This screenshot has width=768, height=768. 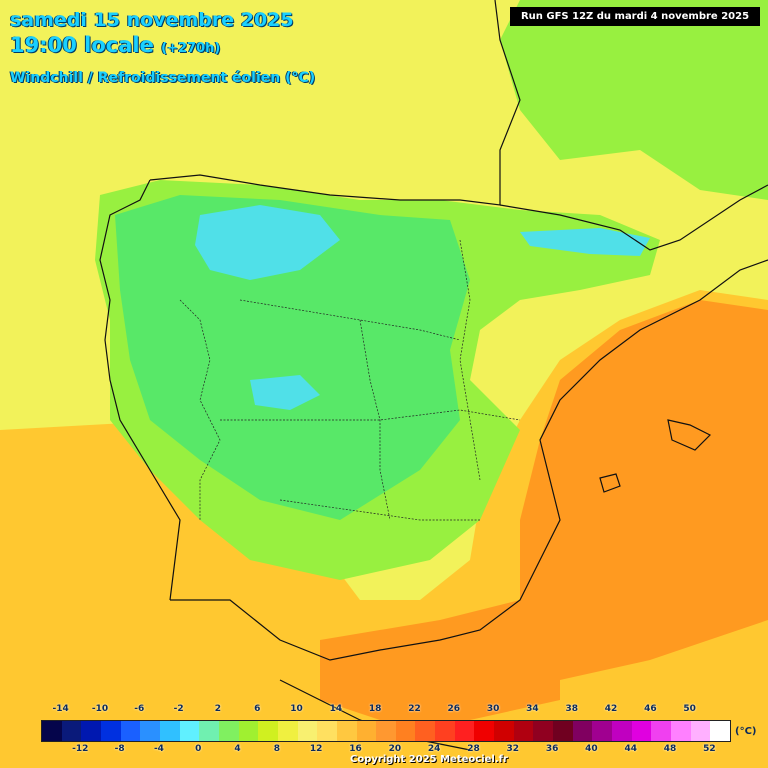 What do you see at coordinates (163, 78) in the screenshot?
I see `parameter-title: Windchill / Refroidissement éolien (°C)` at bounding box center [163, 78].